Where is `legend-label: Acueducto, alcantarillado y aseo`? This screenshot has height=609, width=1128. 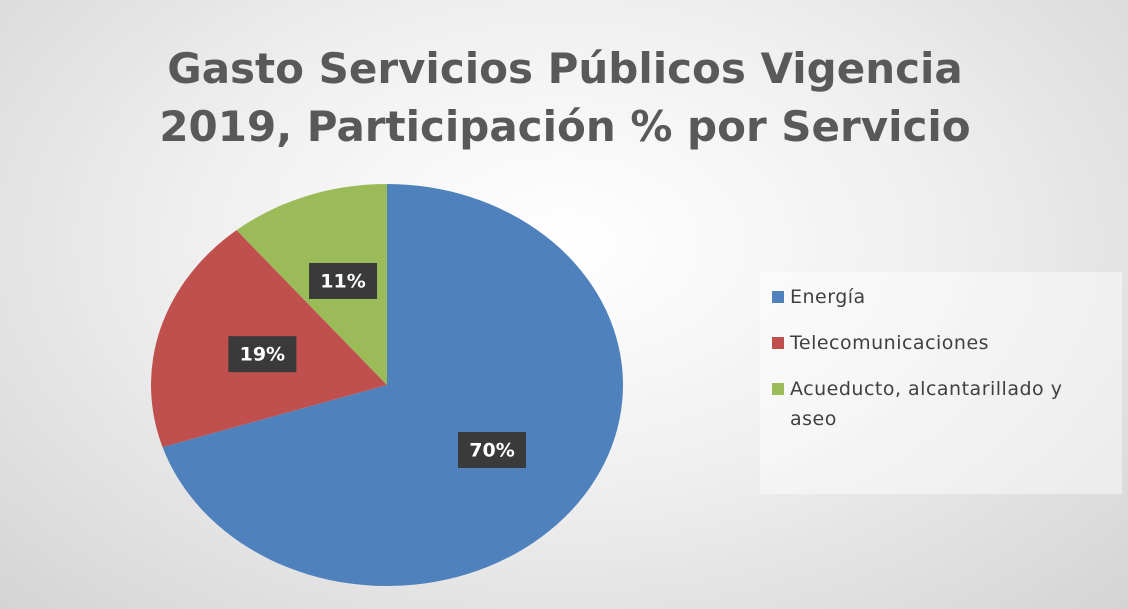 legend-label: Acueducto, alcantarillado y aseo is located at coordinates (926, 404).